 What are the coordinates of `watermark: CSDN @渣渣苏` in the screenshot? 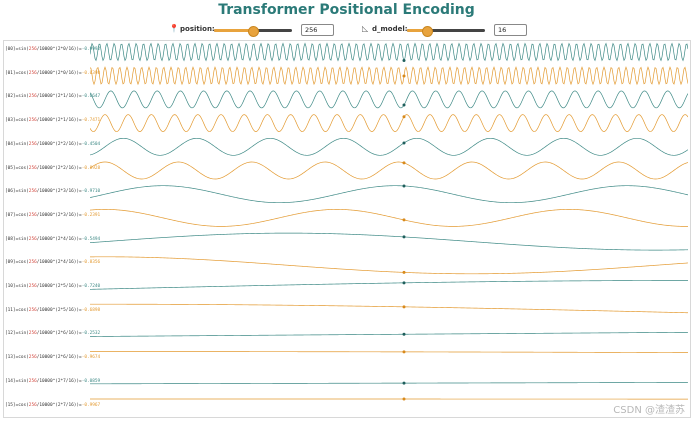 It's located at (649, 410).